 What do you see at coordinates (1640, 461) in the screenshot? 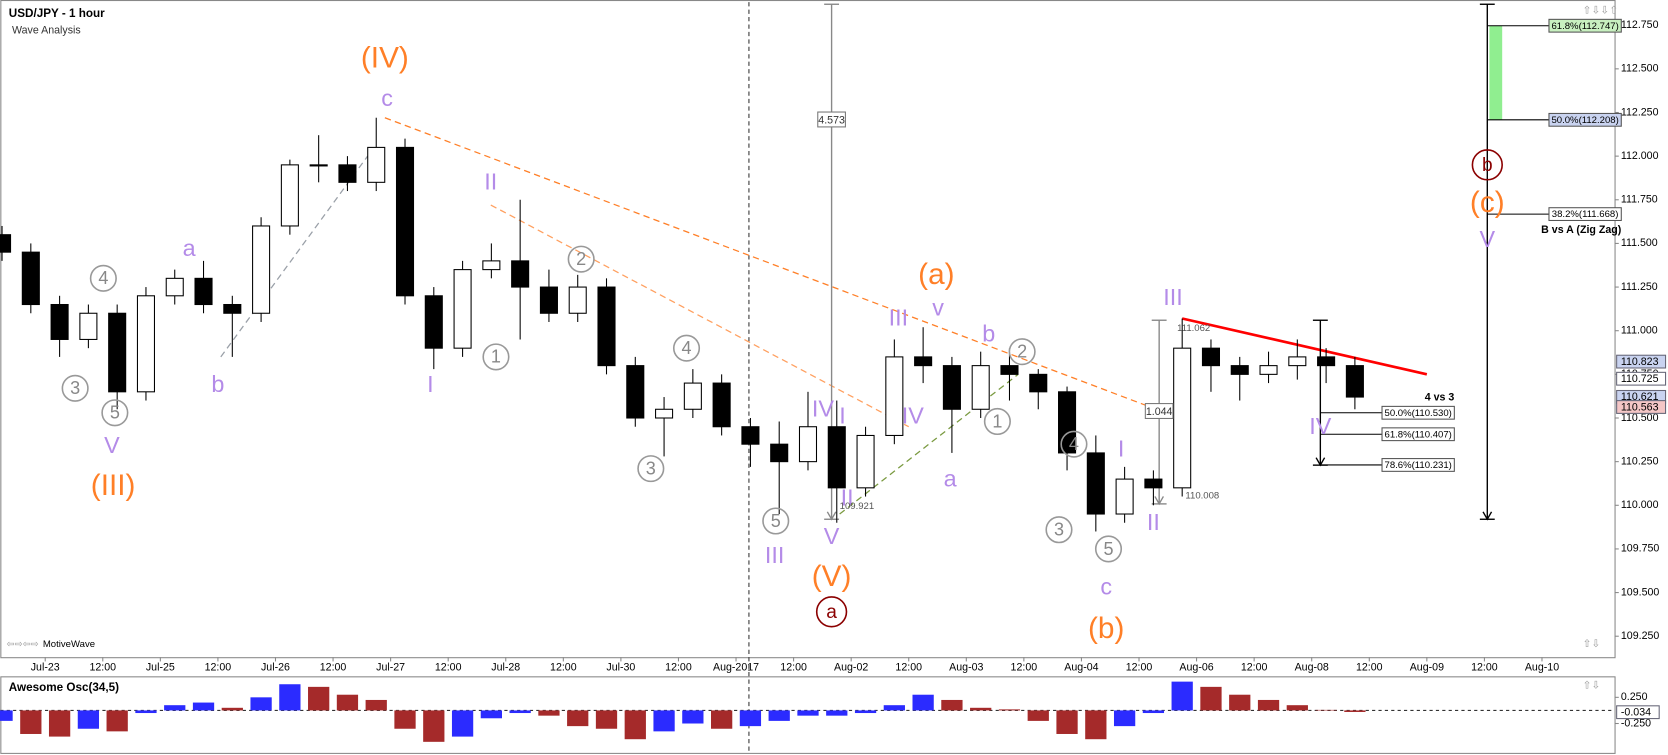
I see `y-tick-label: 110.250` at bounding box center [1640, 461].